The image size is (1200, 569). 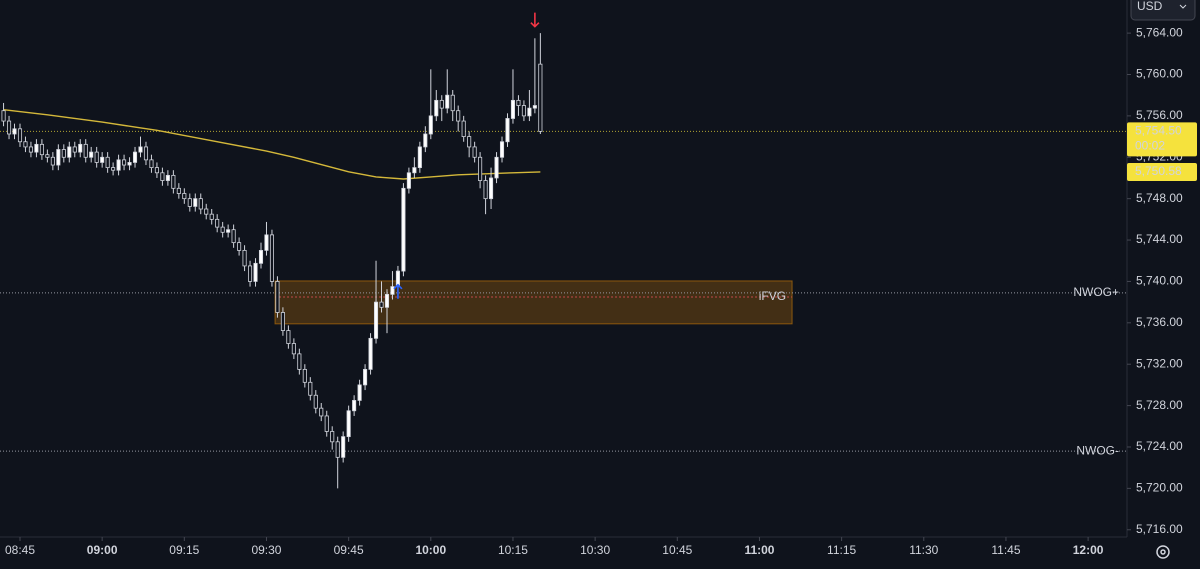 I want to click on gear-outer, so click(x=1163, y=552).